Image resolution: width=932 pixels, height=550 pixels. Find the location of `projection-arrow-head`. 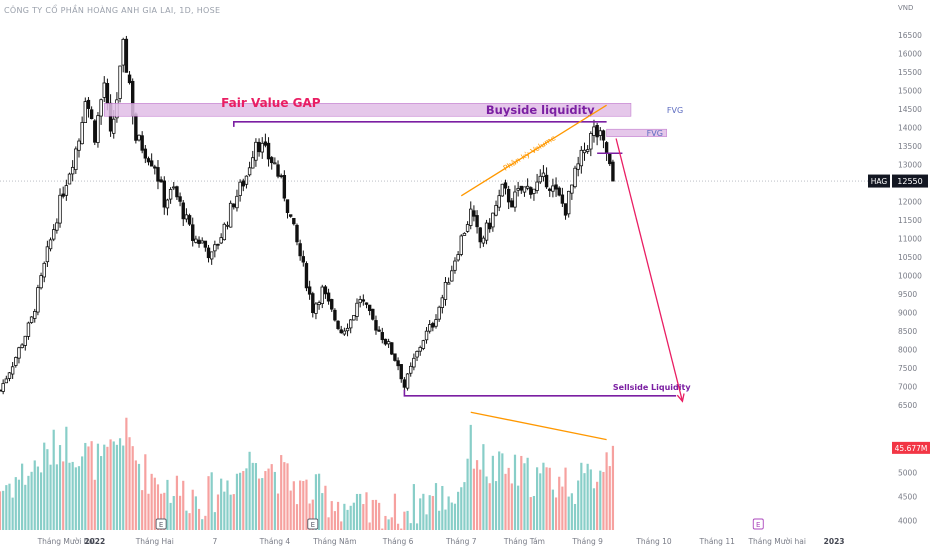

projection-arrow-head is located at coordinates (680, 398).